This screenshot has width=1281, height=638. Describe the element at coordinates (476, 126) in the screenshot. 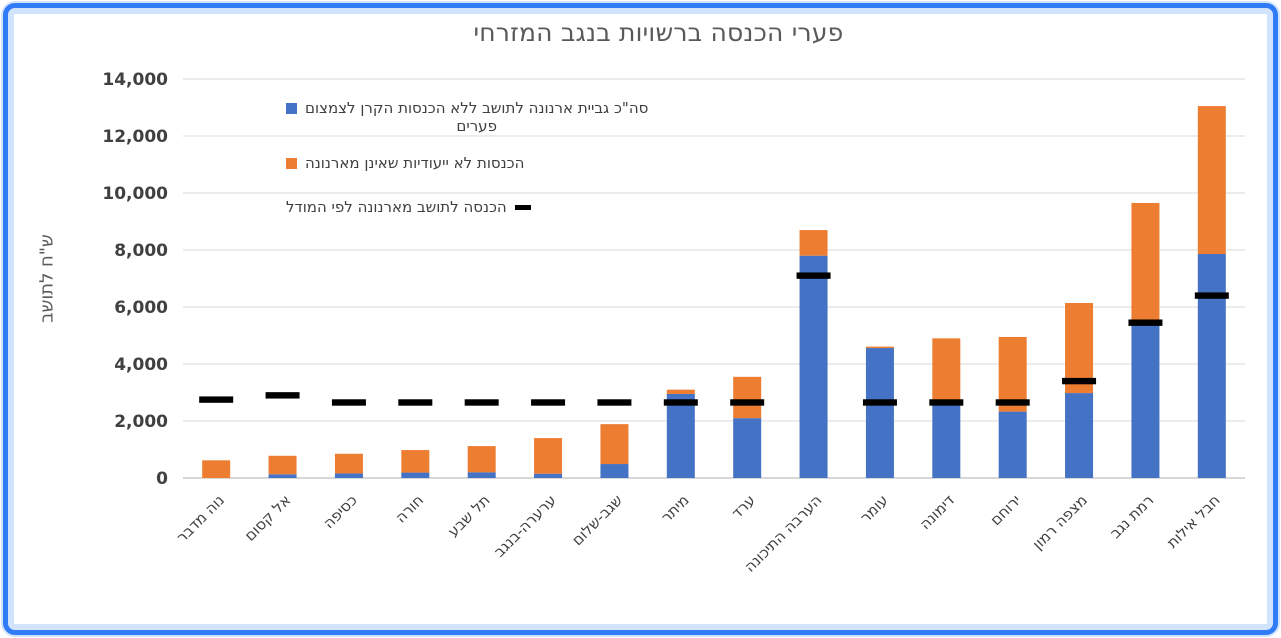

I see `legend-label-line2: פערים` at that location.